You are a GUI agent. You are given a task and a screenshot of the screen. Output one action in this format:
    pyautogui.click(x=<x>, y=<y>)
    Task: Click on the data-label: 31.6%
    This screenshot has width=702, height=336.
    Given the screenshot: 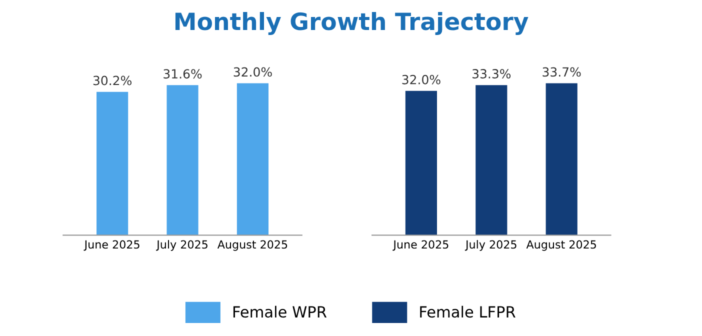 What is the action you would take?
    pyautogui.click(x=183, y=74)
    